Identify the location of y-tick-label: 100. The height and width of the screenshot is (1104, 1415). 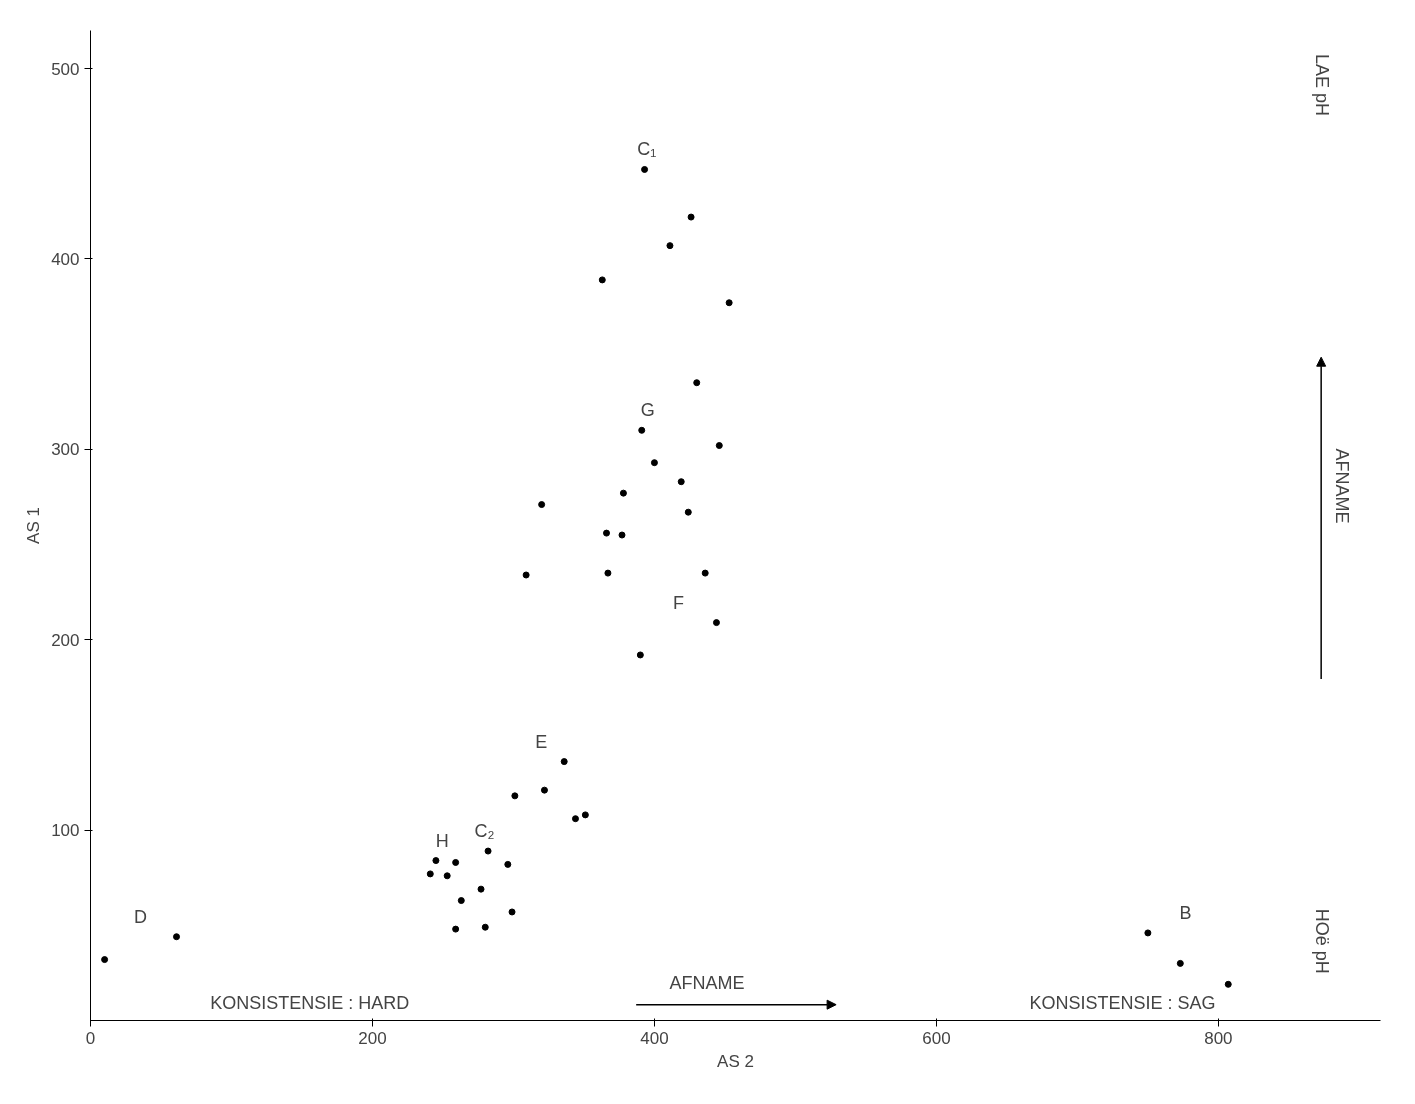
(65, 831).